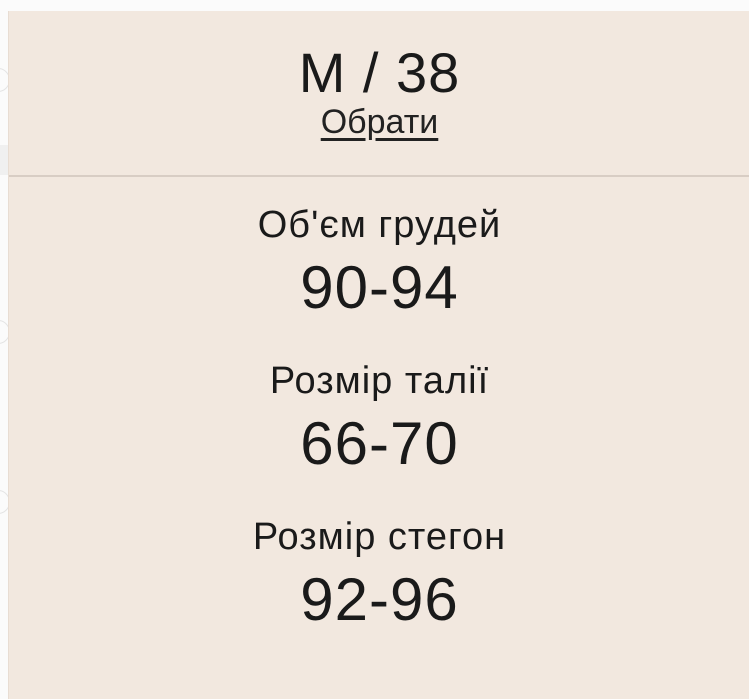 The height and width of the screenshot is (699, 749). Describe the element at coordinates (4, 160) in the screenshot. I see `background-element` at that location.